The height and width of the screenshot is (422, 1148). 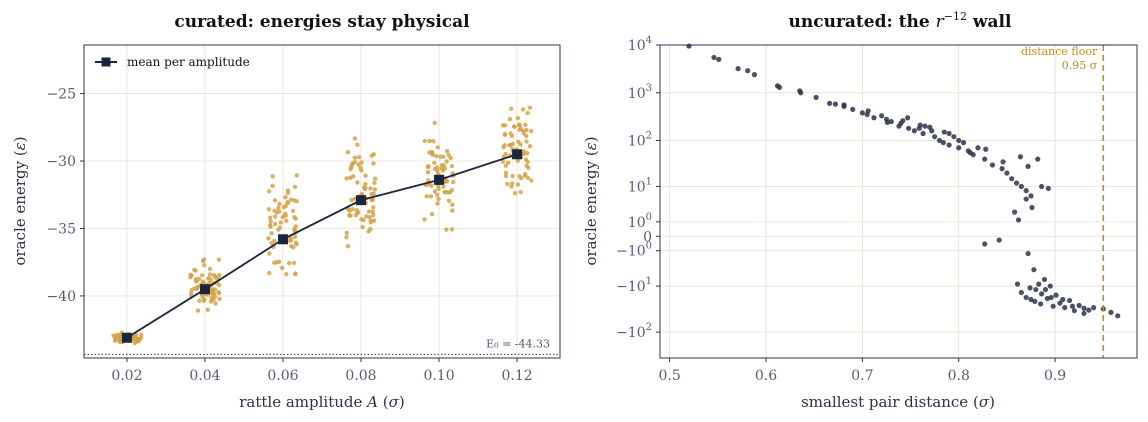 What do you see at coordinates (188, 62) in the screenshot?
I see `legend-label: mean per amplitude` at bounding box center [188, 62].